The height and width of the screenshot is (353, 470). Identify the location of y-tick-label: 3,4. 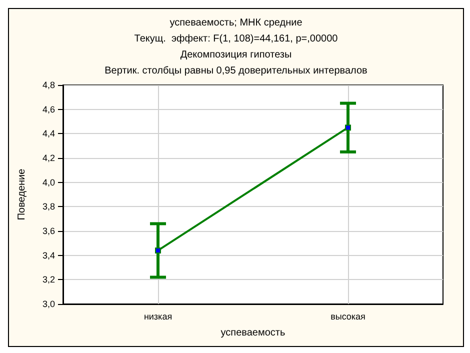
(48, 255).